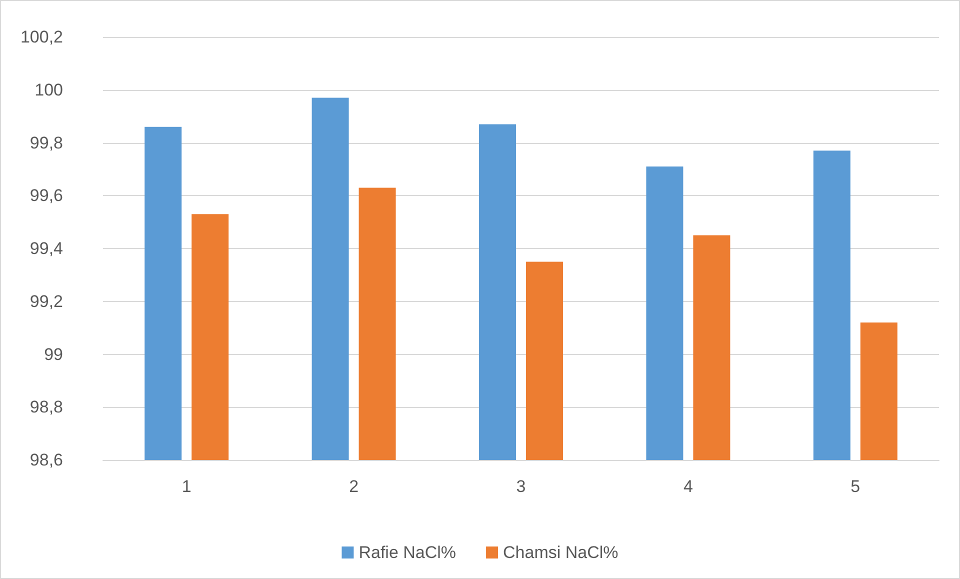  I want to click on legend-label: Chamsi NaCl%, so click(560, 552).